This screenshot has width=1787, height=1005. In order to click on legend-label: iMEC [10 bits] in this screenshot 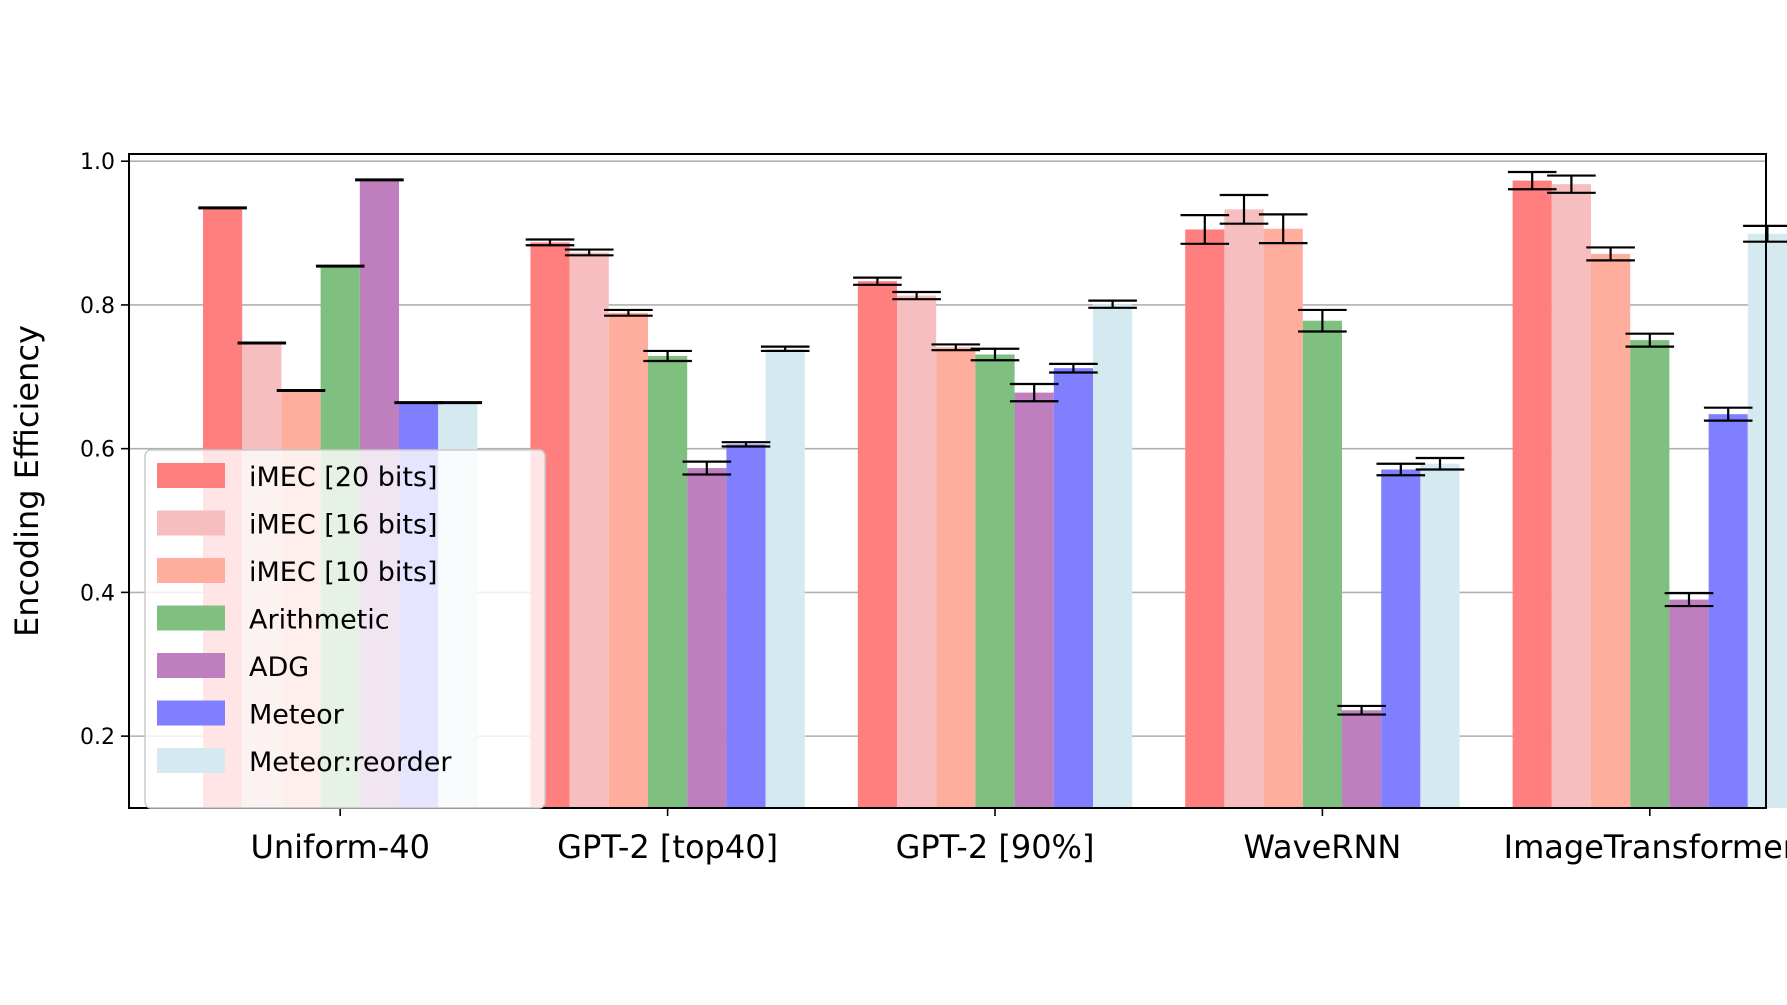, I will do `click(343, 572)`.